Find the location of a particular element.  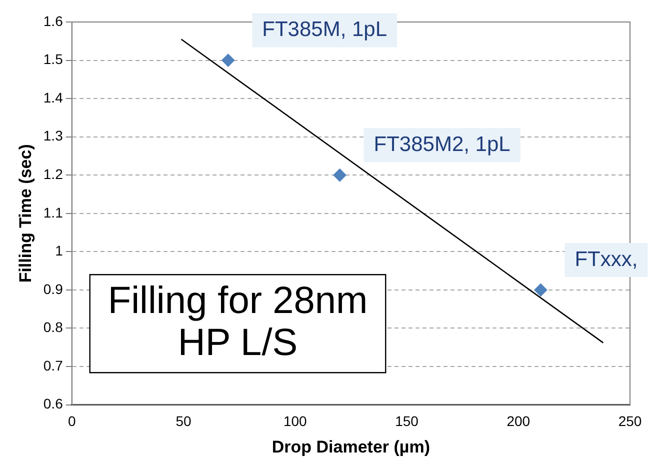

y-tick-label: 1.3 is located at coordinates (53, 136).